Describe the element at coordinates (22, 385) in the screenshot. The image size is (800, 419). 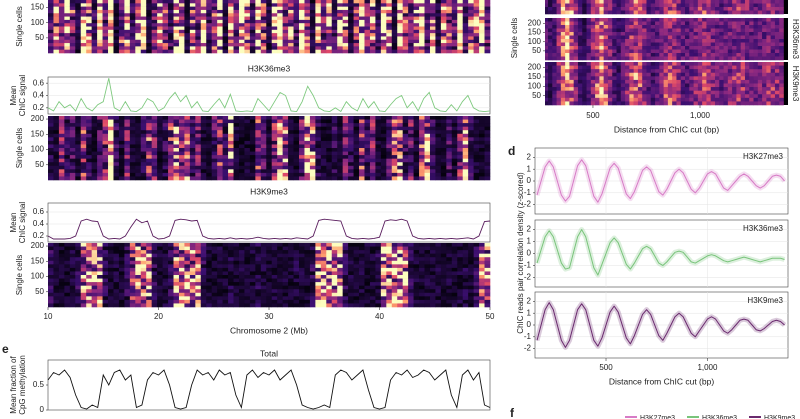
I see `y-axis-label: CpG methylation` at that location.